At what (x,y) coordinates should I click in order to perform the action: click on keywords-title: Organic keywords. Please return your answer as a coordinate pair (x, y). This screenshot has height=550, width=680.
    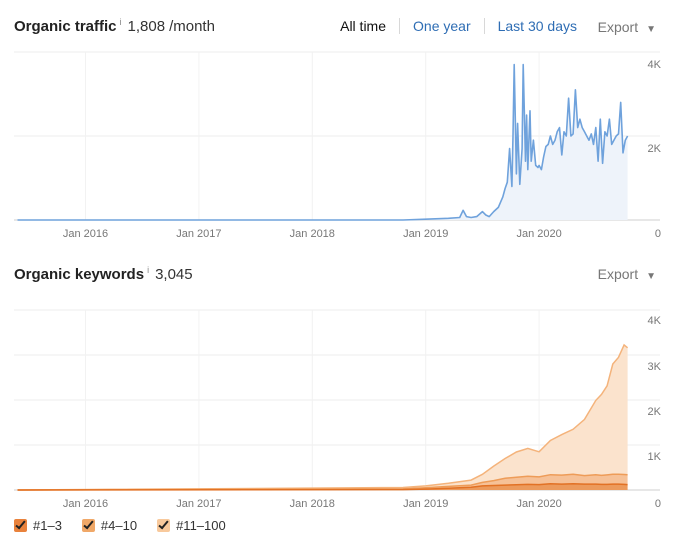
    Looking at the image, I should click on (79, 274).